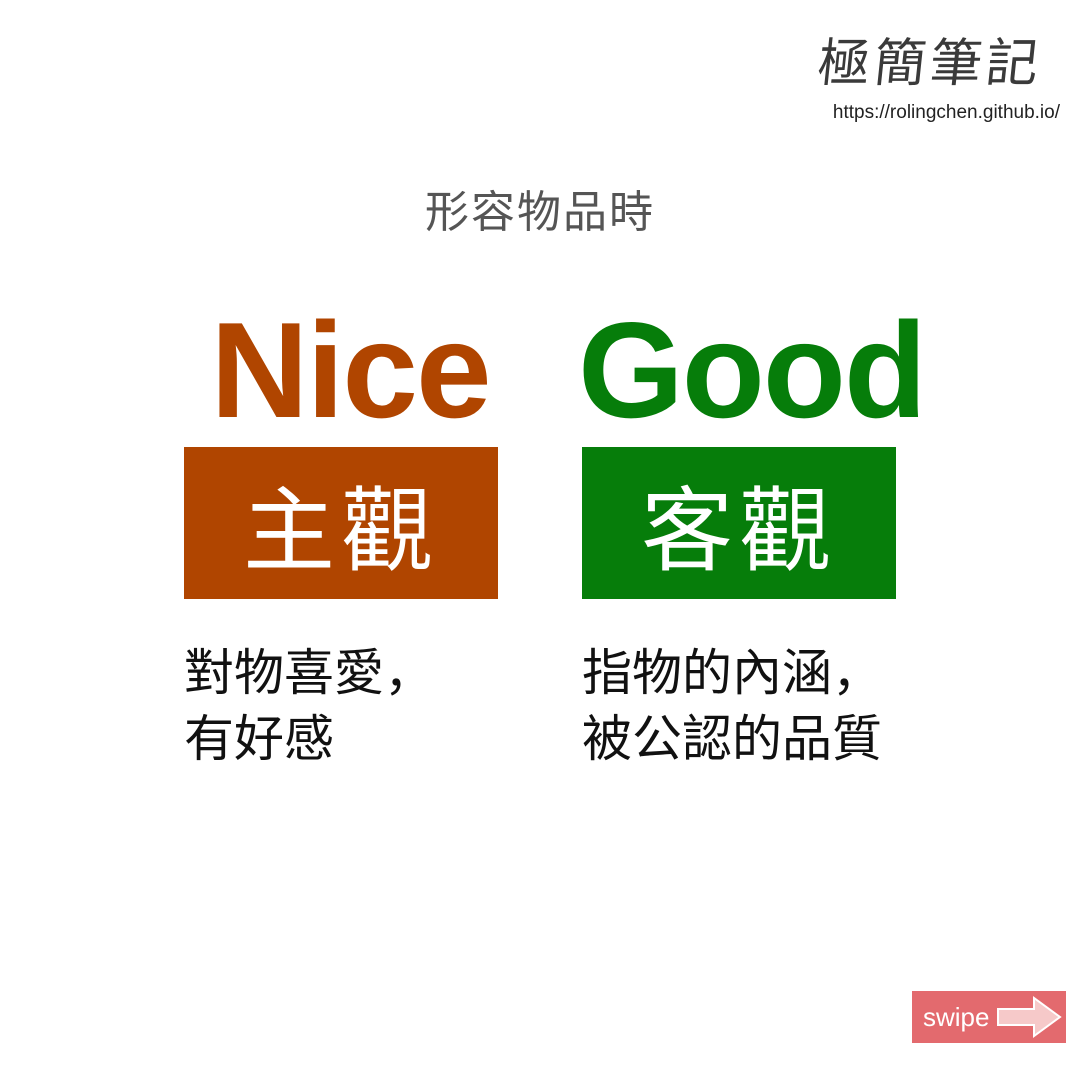 This screenshot has height=1080, width=1080. I want to click on label-box-subjective: 主觀, so click(341, 523).